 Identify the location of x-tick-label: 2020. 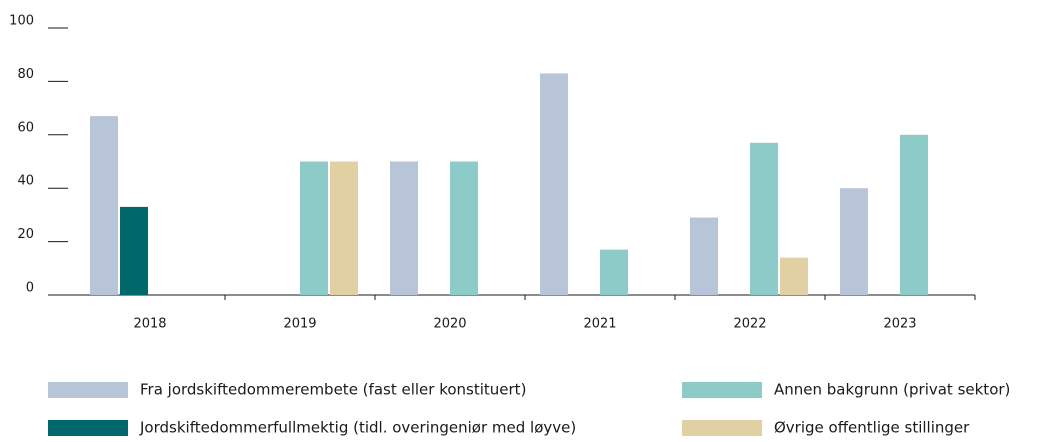
(449, 324).